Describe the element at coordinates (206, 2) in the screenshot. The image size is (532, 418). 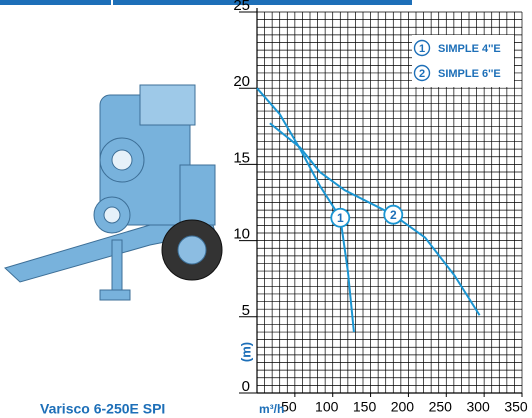
I see `top-bar` at that location.